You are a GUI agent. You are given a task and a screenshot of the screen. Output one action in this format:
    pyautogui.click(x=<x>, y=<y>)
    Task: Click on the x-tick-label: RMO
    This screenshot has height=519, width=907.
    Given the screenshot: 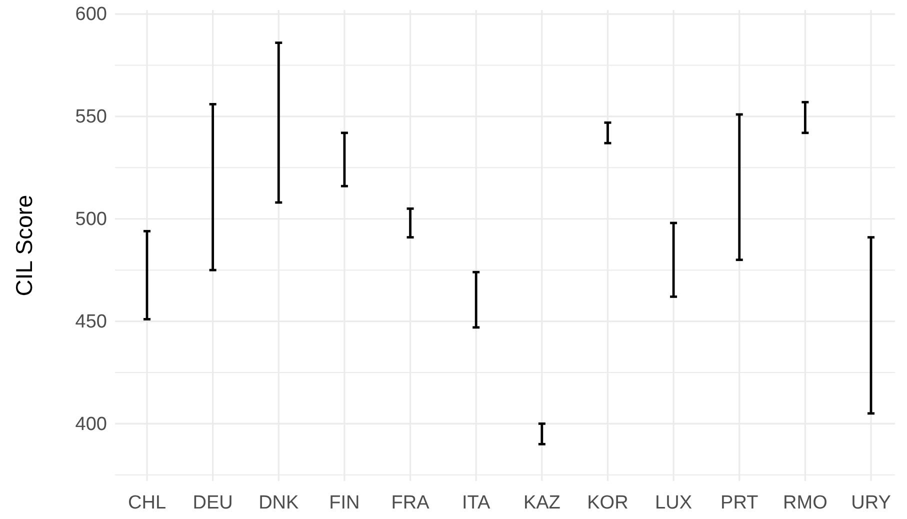 What is the action you would take?
    pyautogui.click(x=805, y=503)
    